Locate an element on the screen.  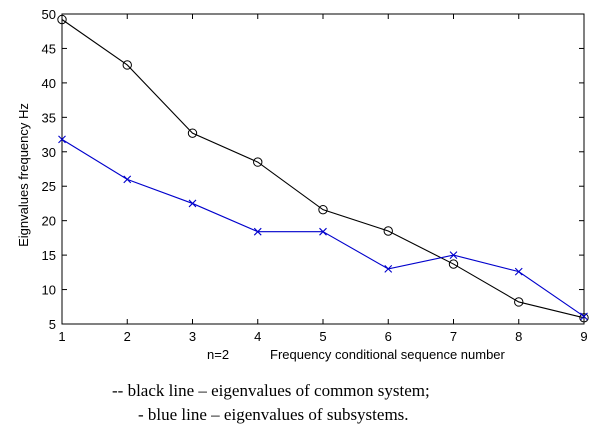
x-tick-label: 3 is located at coordinates (192, 336).